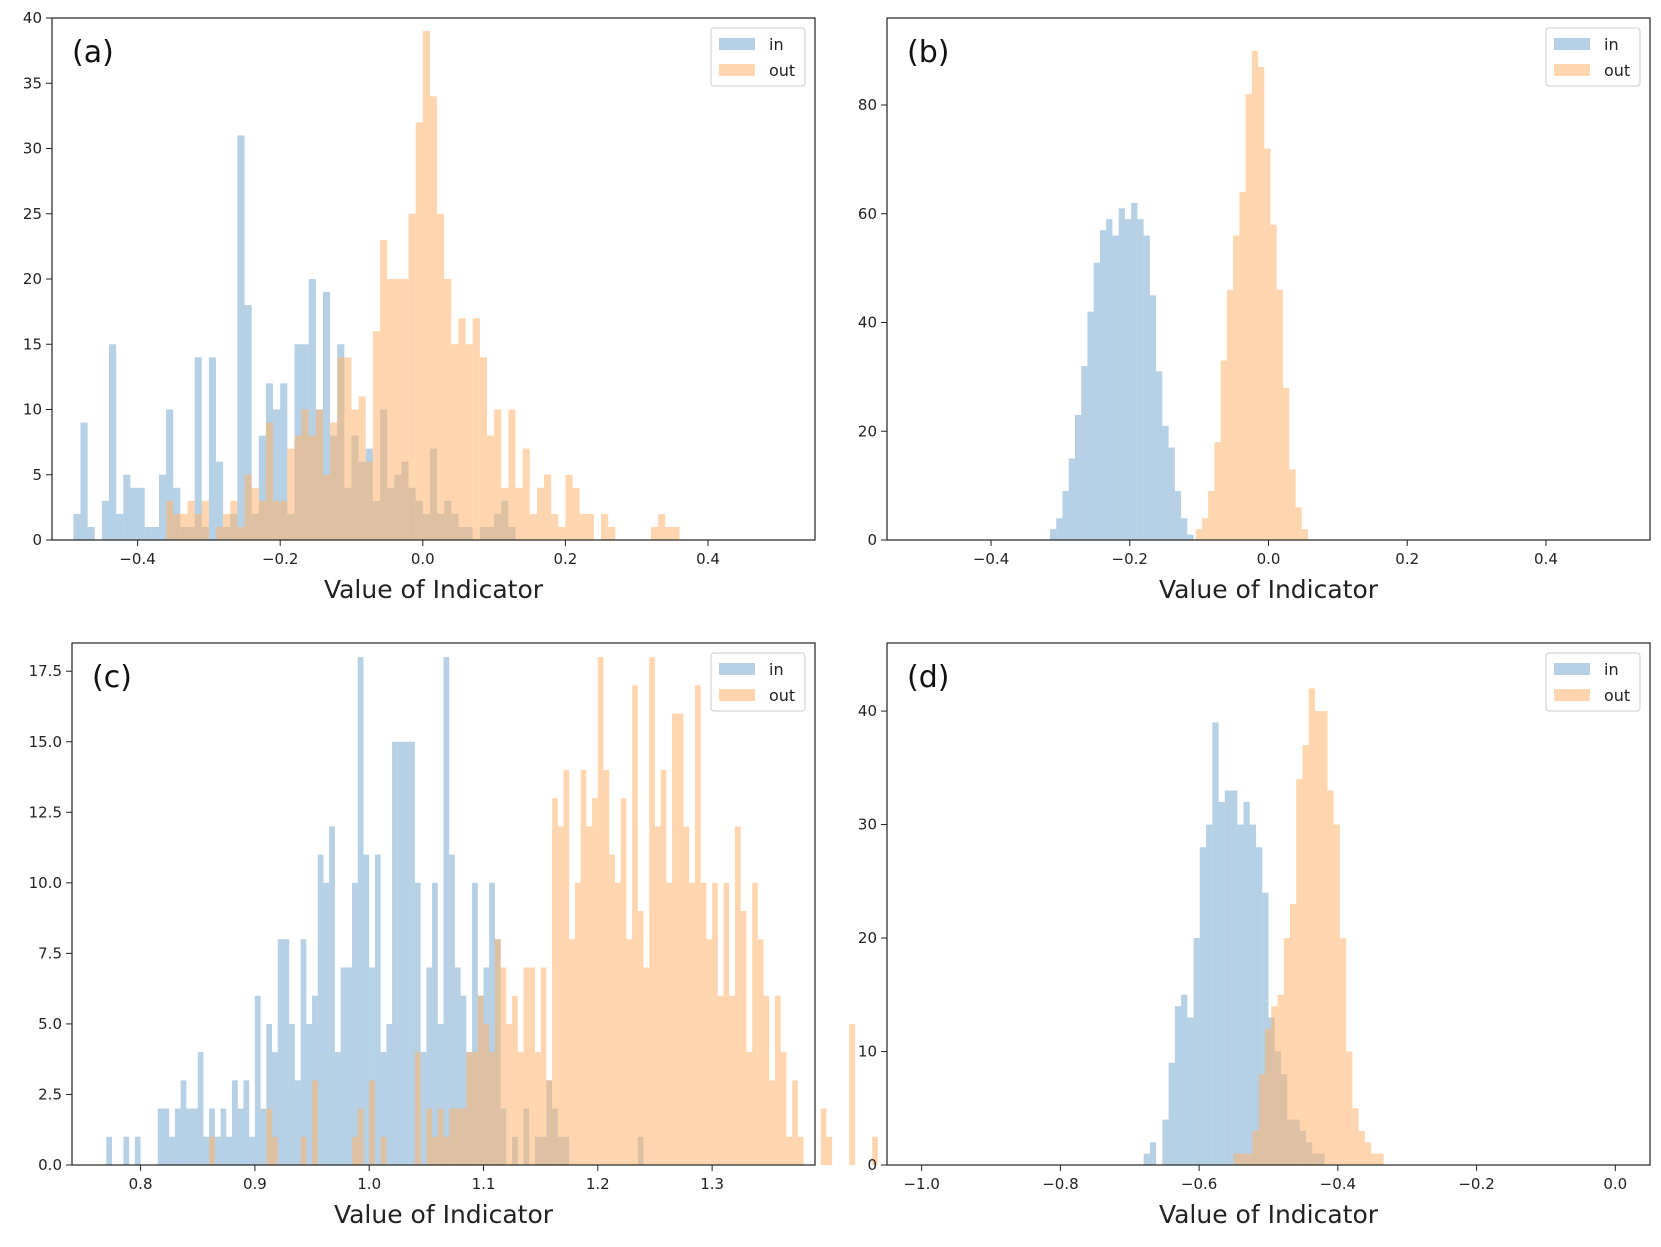 The height and width of the screenshot is (1247, 1661). What do you see at coordinates (444, 1214) in the screenshot?
I see `x-axis-title: Value of Indicator` at bounding box center [444, 1214].